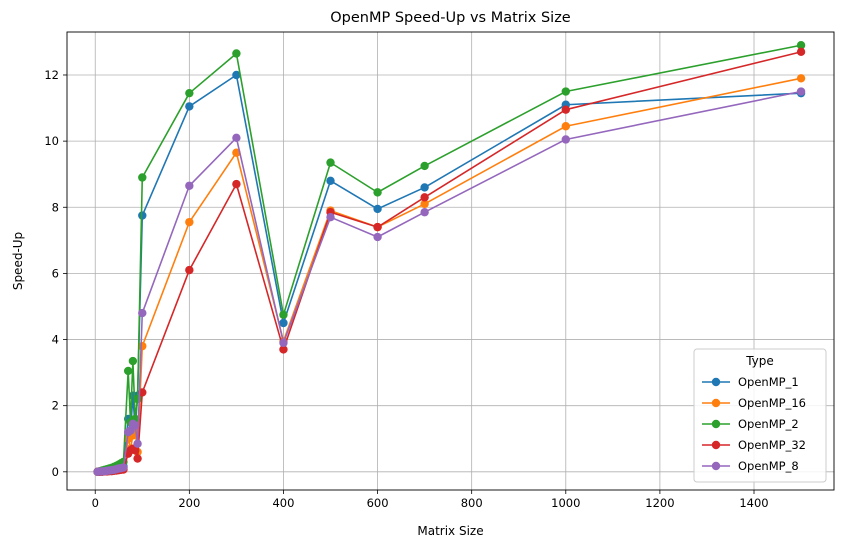  What do you see at coordinates (51, 75) in the screenshot?
I see `y-tick-label: 12` at bounding box center [51, 75].